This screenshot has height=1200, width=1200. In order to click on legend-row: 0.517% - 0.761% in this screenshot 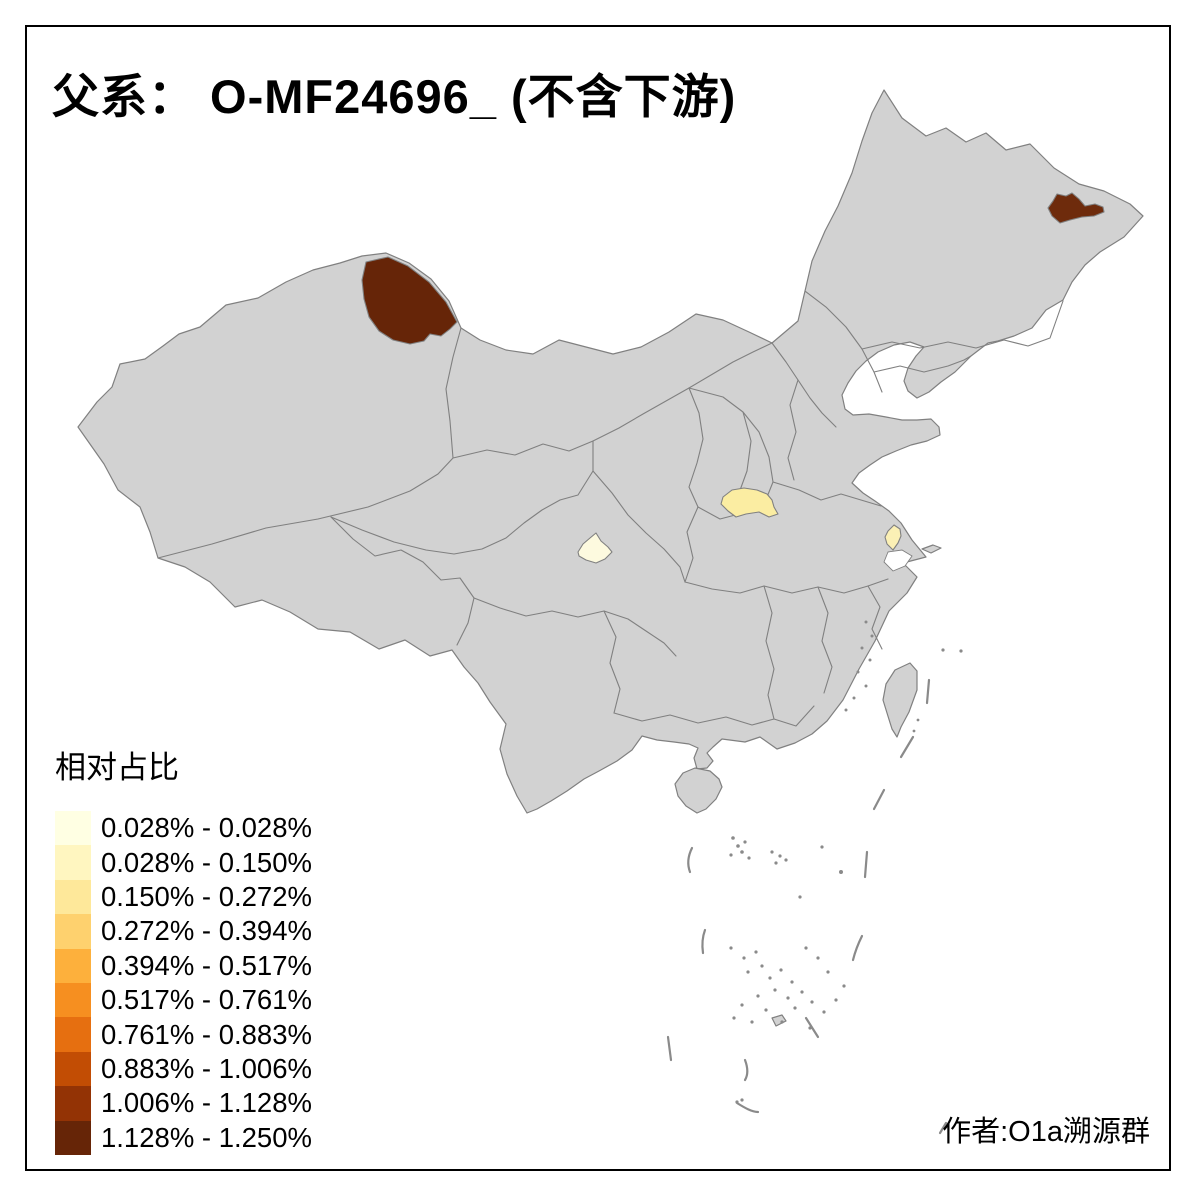, I will do `click(183, 1000)`.